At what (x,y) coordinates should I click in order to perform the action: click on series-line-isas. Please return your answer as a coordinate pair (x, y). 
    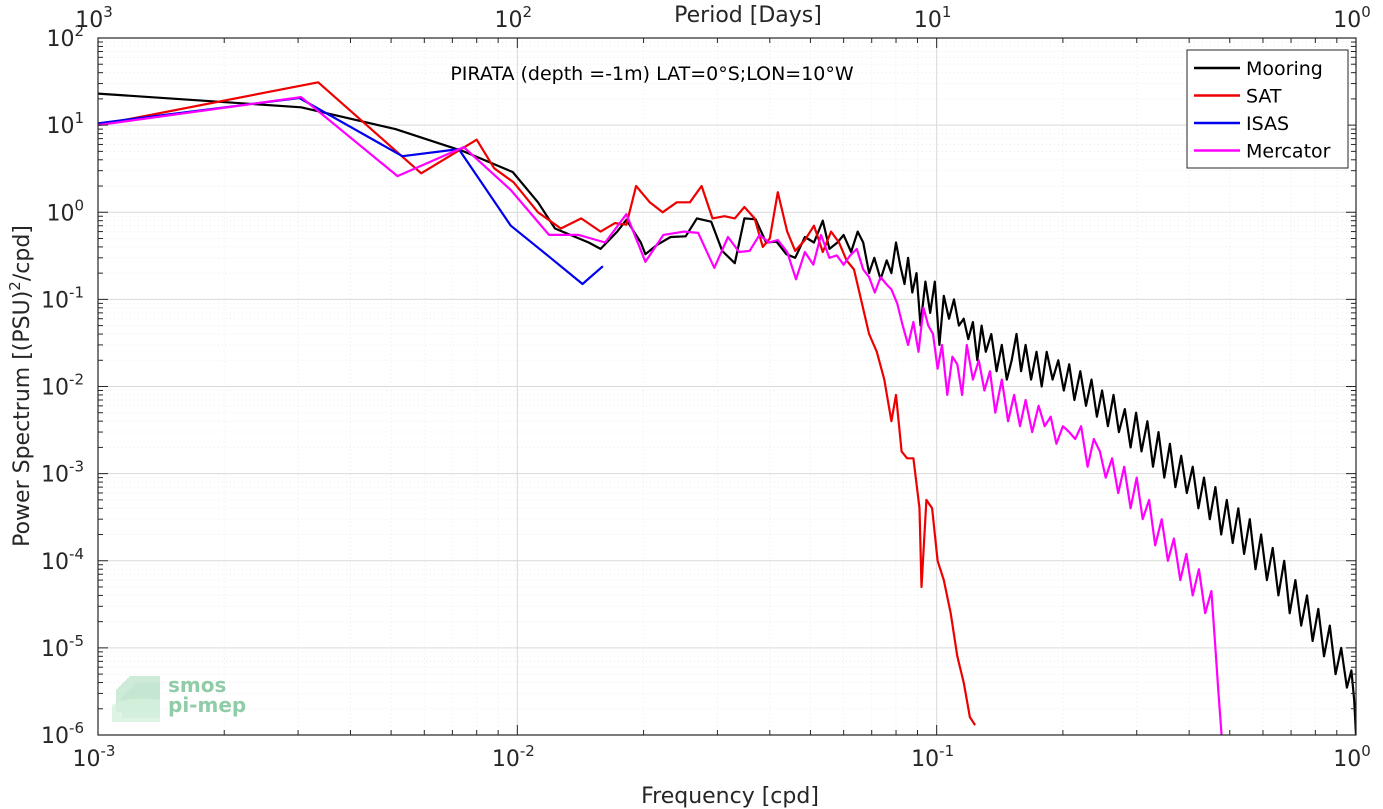
    Looking at the image, I should click on (351, 191).